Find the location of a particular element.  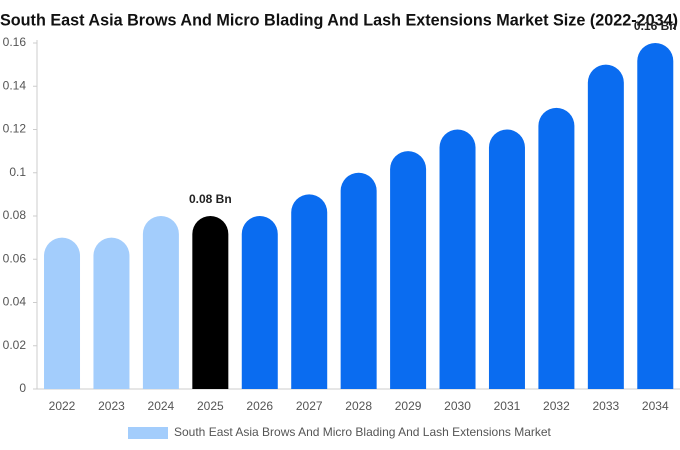

x-tick-label: 2024 is located at coordinates (161, 406).